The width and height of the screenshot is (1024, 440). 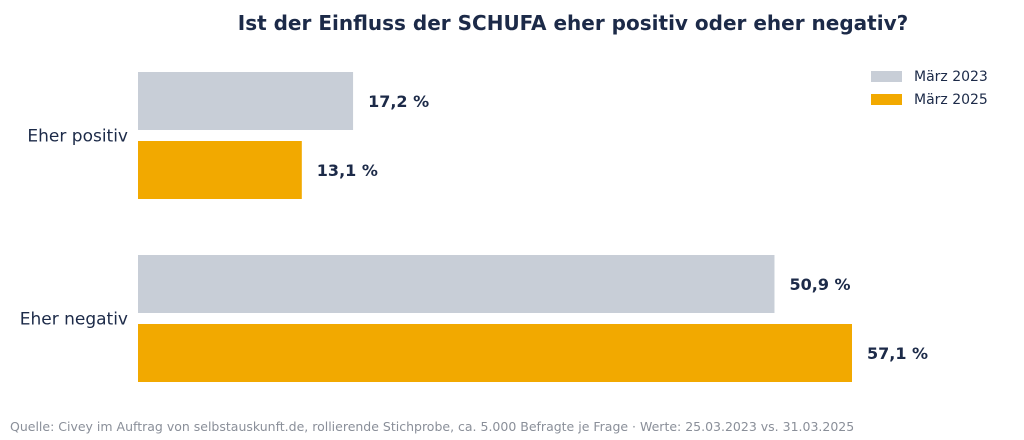 What do you see at coordinates (495, 353) in the screenshot?
I see `bar-eher-negativ-m-rz-2025` at bounding box center [495, 353].